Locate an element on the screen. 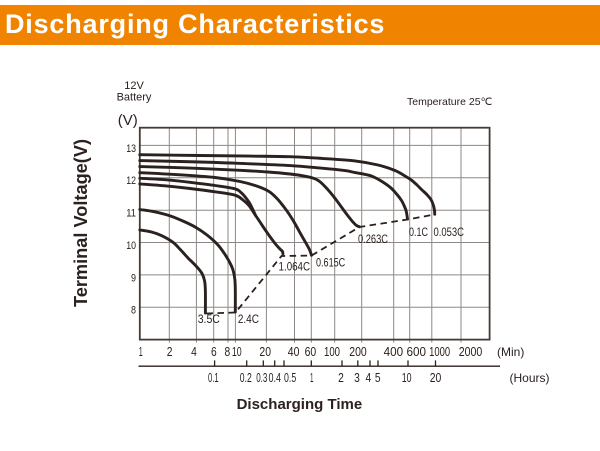 The image size is (600, 451). svg-text: 12V is located at coordinates (134, 86).